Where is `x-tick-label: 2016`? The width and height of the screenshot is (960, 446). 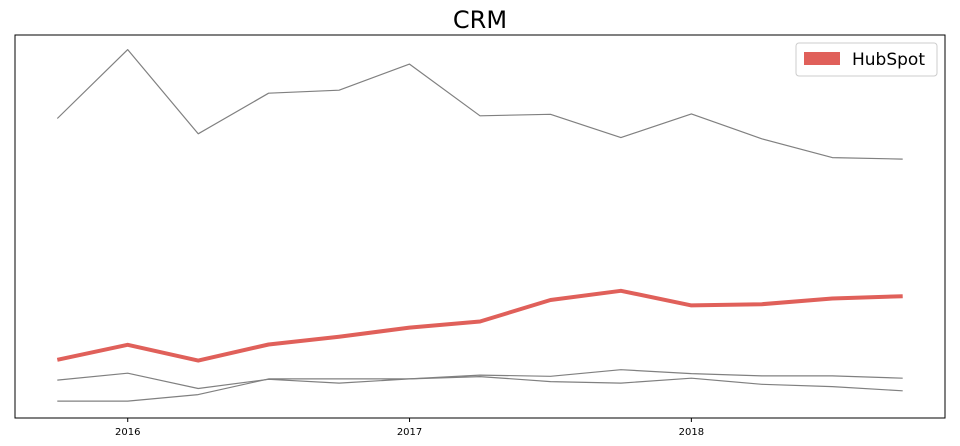 x-tick-label: 2016 is located at coordinates (127, 432).